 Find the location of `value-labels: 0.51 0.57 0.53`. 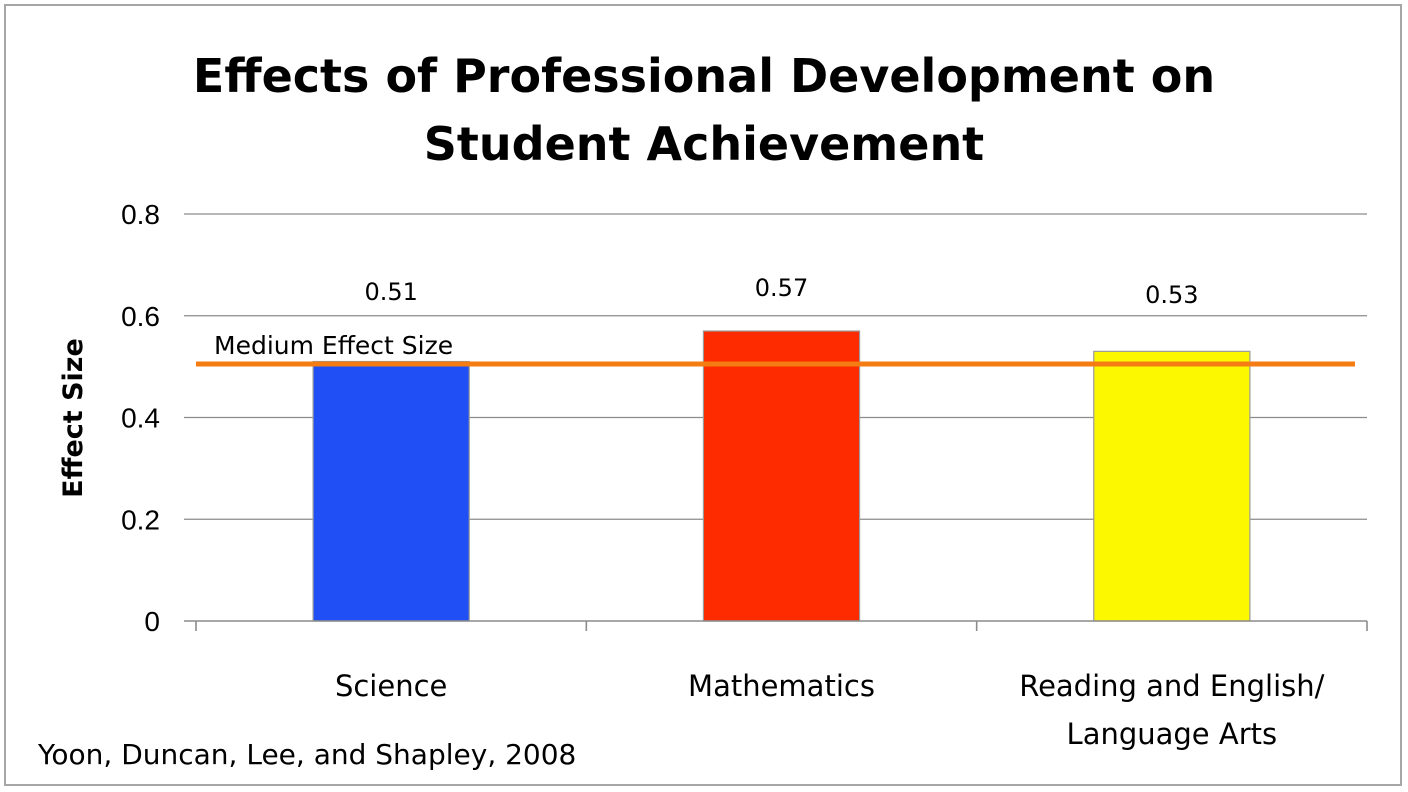

value-labels: 0.51 0.57 0.53 is located at coordinates (781, 291).